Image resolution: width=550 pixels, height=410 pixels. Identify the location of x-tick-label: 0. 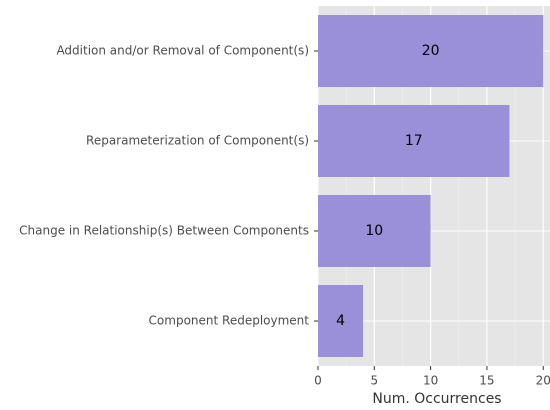
(318, 381).